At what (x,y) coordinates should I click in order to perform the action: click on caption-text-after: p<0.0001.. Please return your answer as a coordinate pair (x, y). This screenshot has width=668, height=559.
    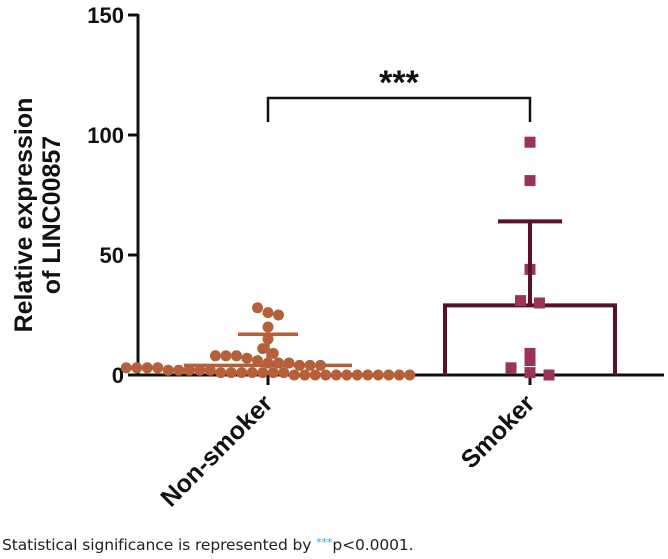
    Looking at the image, I should click on (373, 545).